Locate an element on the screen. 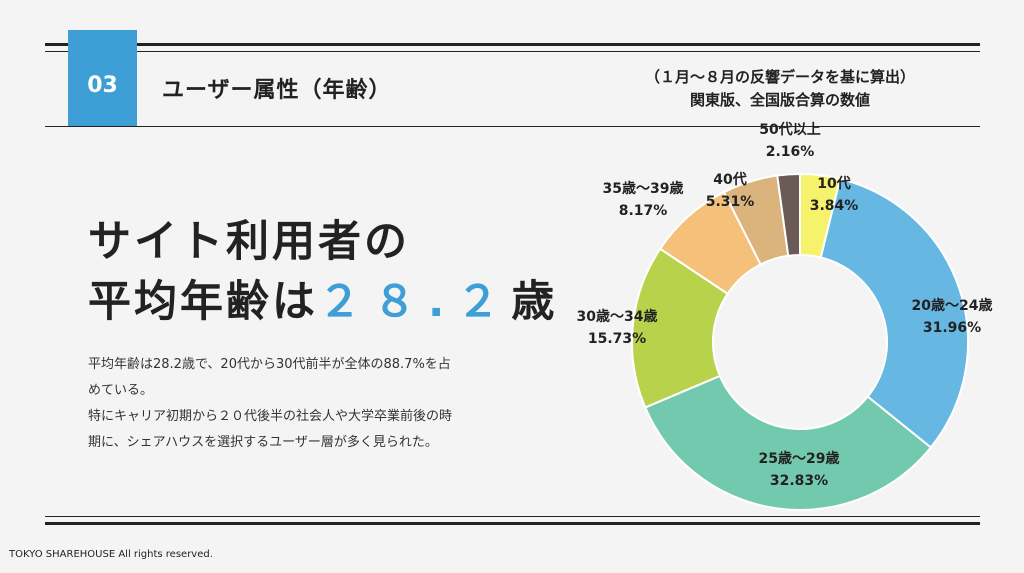 Image resolution: width=1024 pixels, height=573 pixels. headline-line-2: 平均年齢は２８.２歳 is located at coordinates (322, 302).